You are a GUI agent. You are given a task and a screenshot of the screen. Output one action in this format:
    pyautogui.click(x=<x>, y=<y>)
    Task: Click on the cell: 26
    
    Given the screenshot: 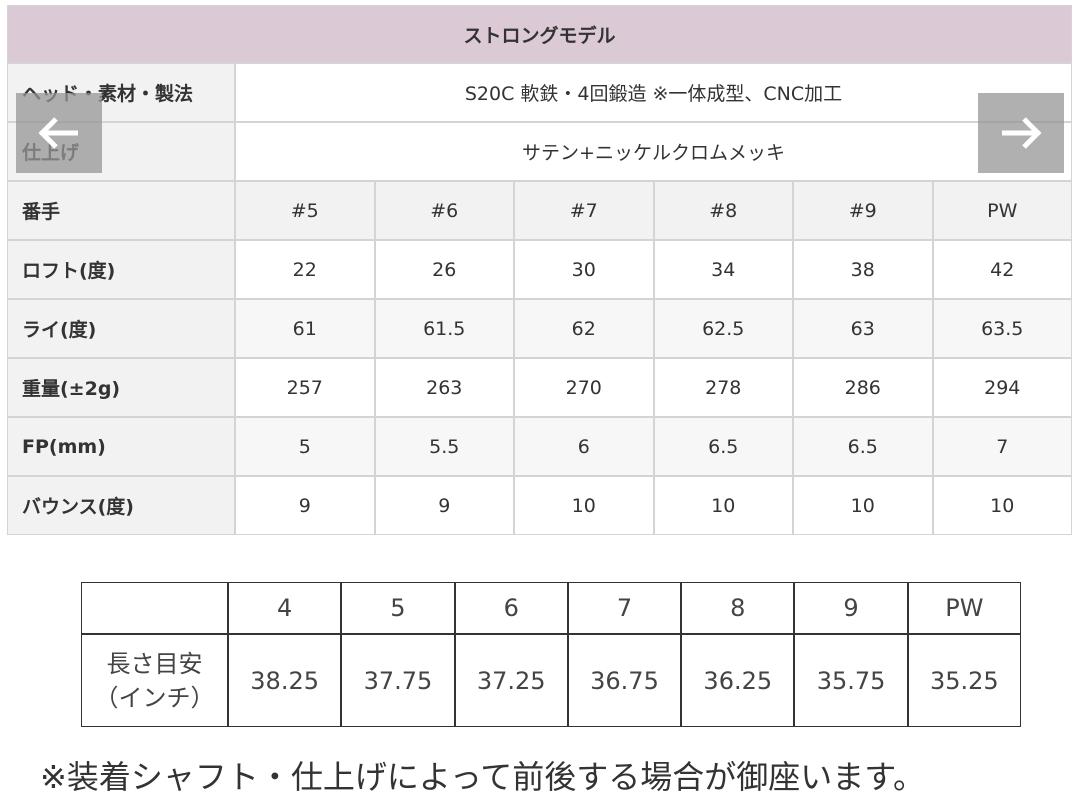 What is the action you would take?
    pyautogui.click(x=444, y=269)
    